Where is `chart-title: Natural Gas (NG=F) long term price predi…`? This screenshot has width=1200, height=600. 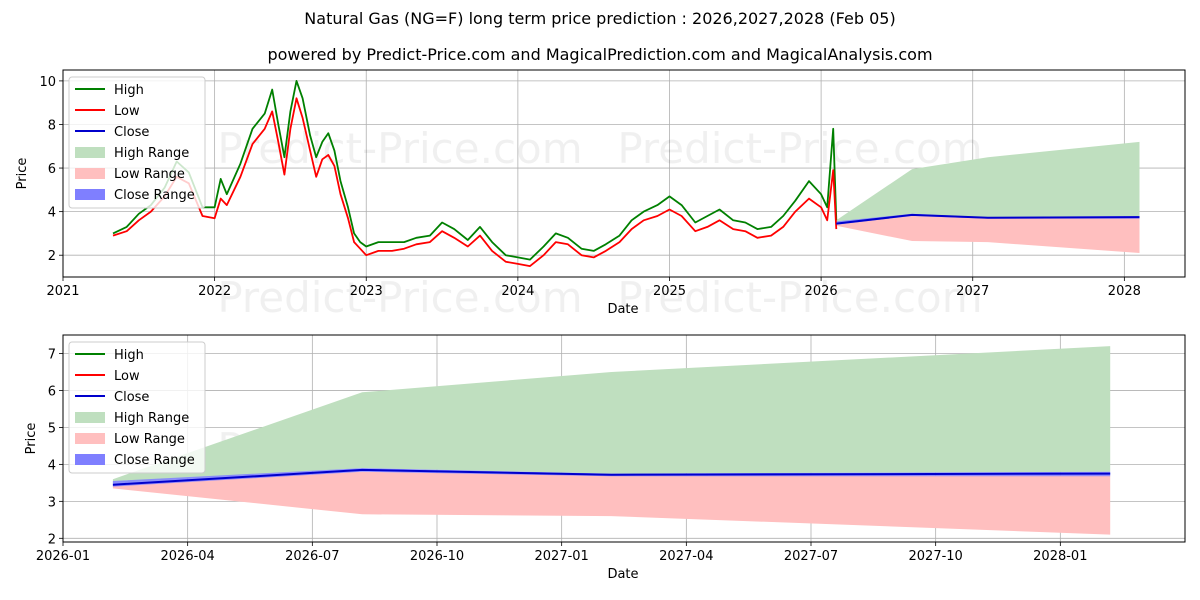
chart-title: Natural Gas (NG=F) long term price predi… is located at coordinates (600, 18).